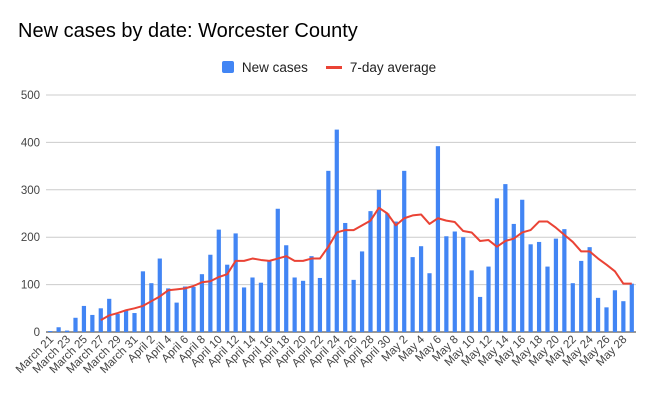  Describe the element at coordinates (30, 96) in the screenshot. I see `y-tick-label-500: 500` at that location.